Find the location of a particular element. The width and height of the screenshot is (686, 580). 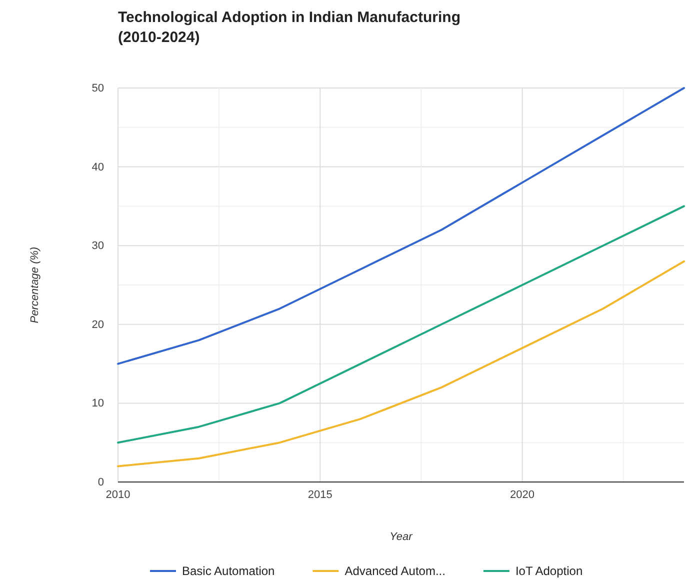

chart-title: Technological Adoption in Indian Manufacturing (2010-2024) is located at coordinates (289, 27).